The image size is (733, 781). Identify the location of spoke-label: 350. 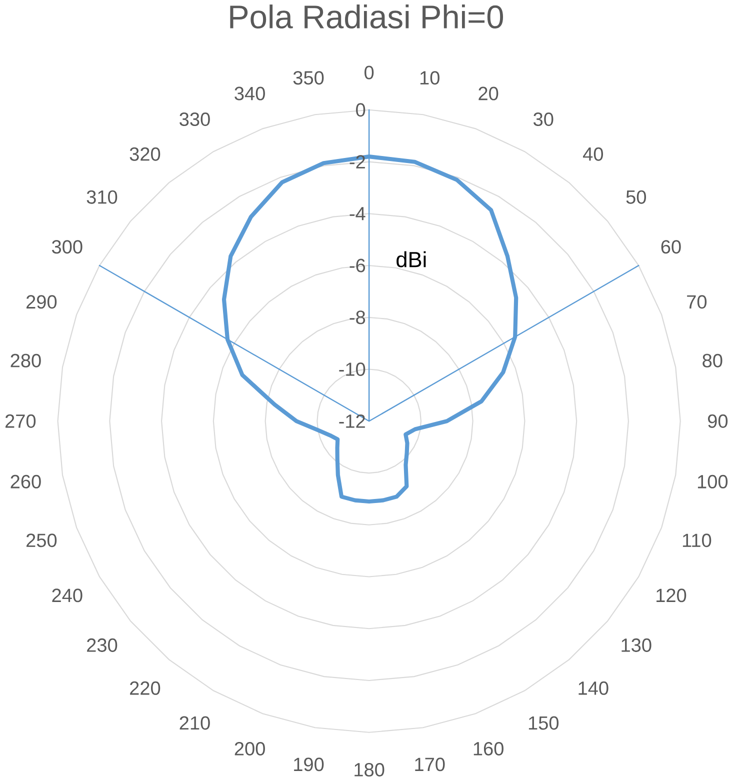
(308, 78).